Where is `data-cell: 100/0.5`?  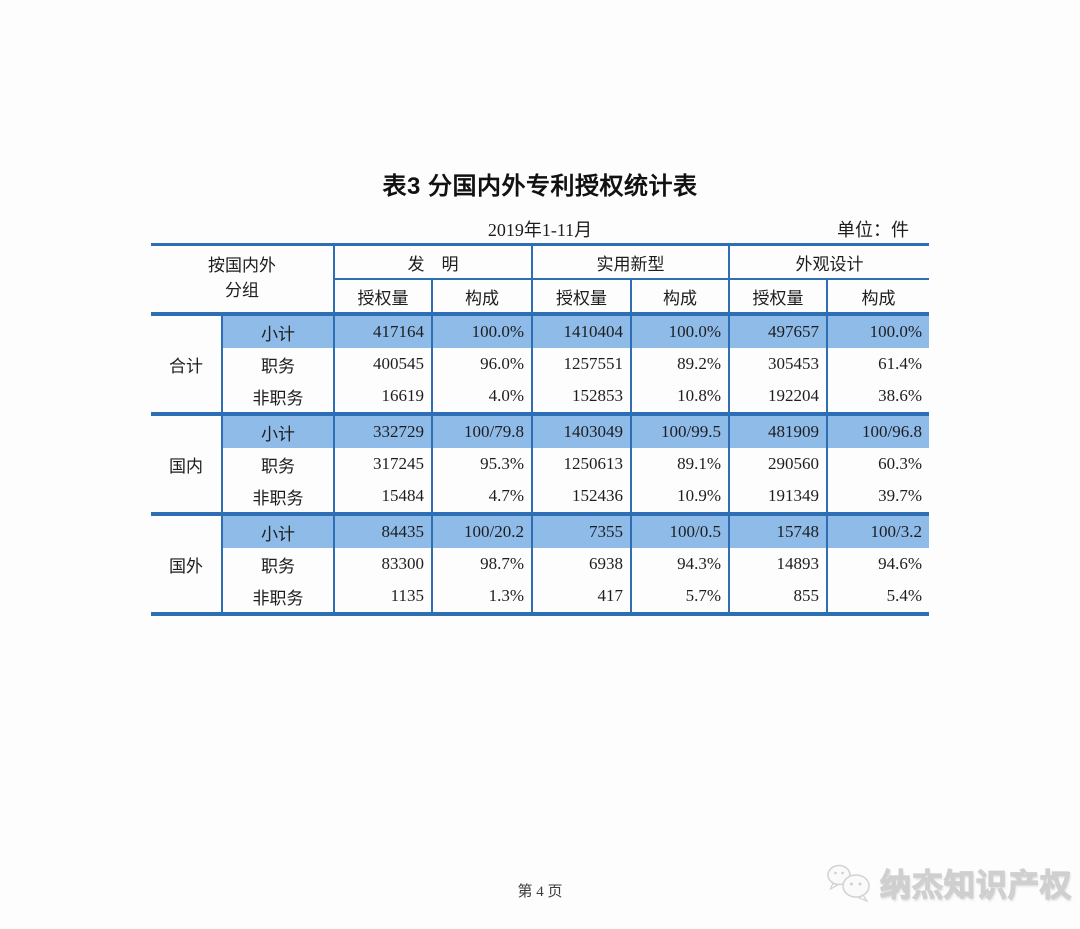 data-cell: 100/0.5 is located at coordinates (680, 531).